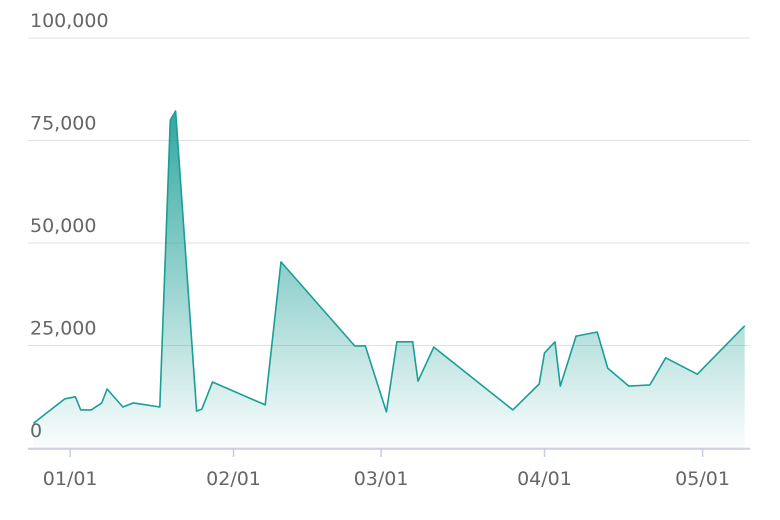  Describe the element at coordinates (63, 226) in the screenshot. I see `y-tick-label: 50,000` at that location.